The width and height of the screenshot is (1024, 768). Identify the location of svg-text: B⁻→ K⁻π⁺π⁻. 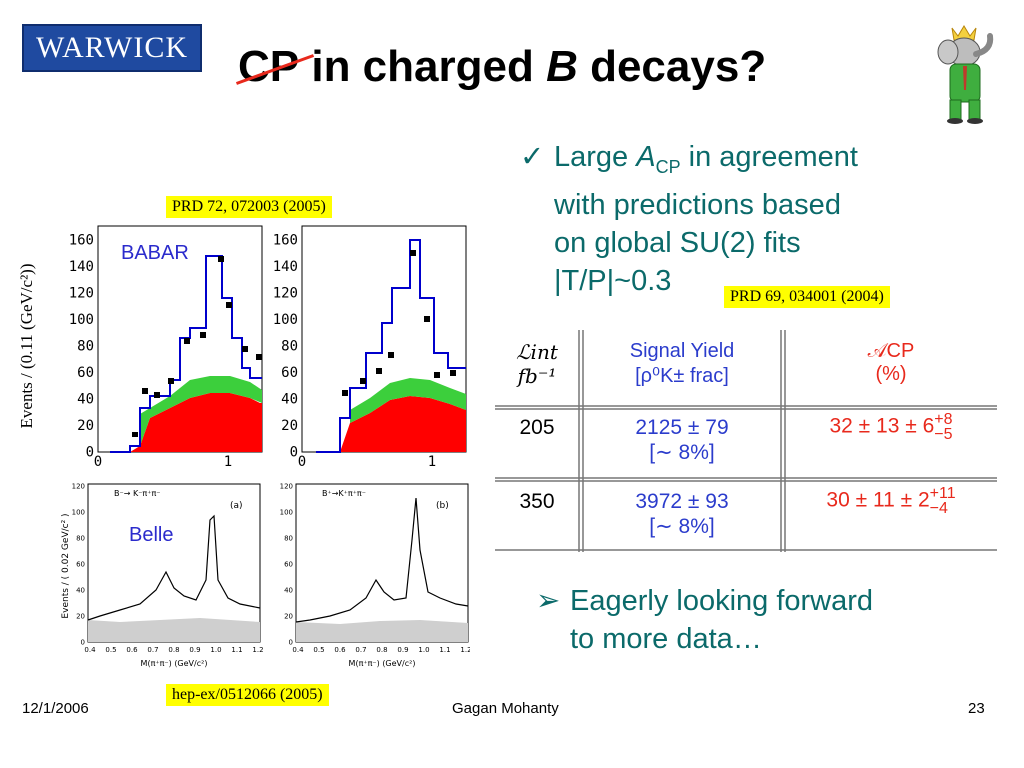
(137, 493).